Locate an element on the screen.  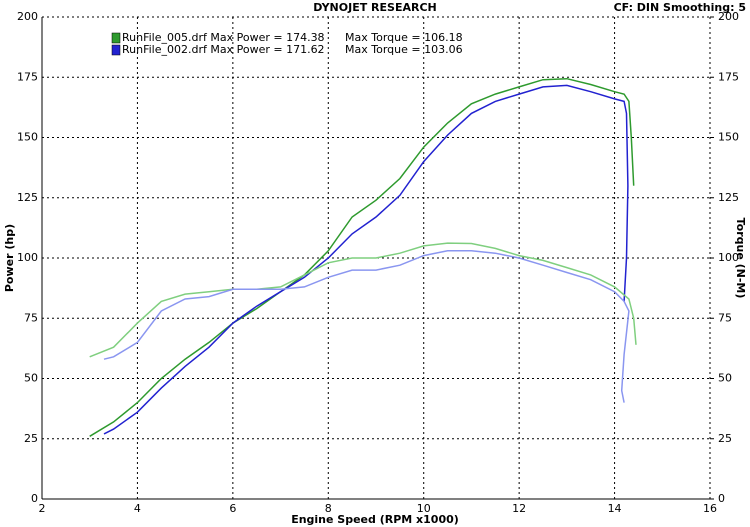
y2-tick-label: 125 is located at coordinates (728, 197).